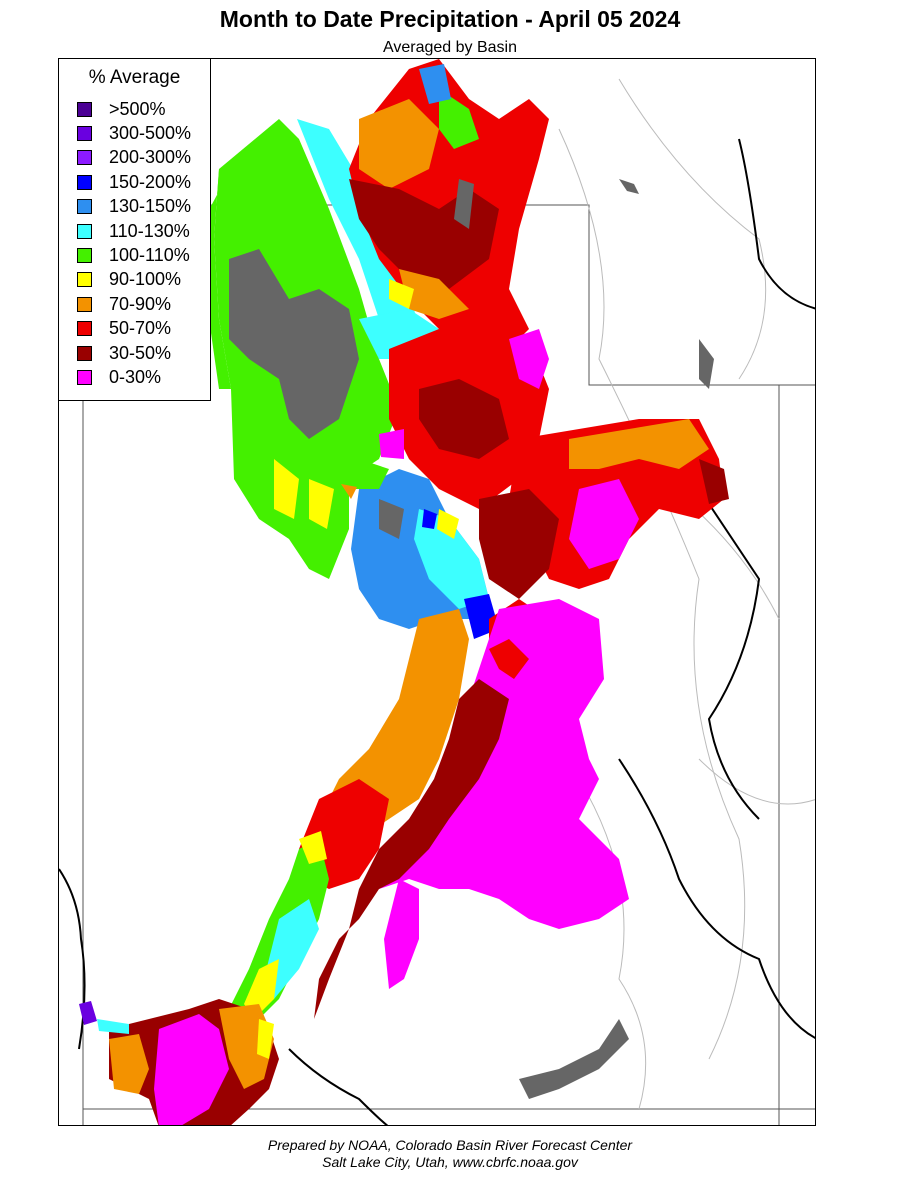 This screenshot has height=1200, width=900. I want to click on legend-label: 90-100%, so click(145, 279).